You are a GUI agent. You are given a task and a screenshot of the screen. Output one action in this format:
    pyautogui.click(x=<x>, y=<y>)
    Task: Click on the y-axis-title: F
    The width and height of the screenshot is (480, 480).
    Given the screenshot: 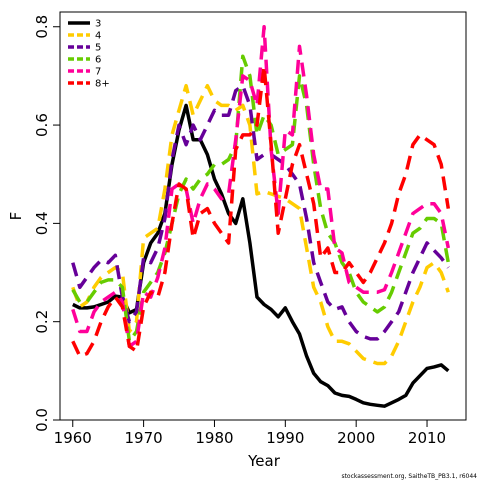 What is the action you would take?
    pyautogui.click(x=16, y=216)
    